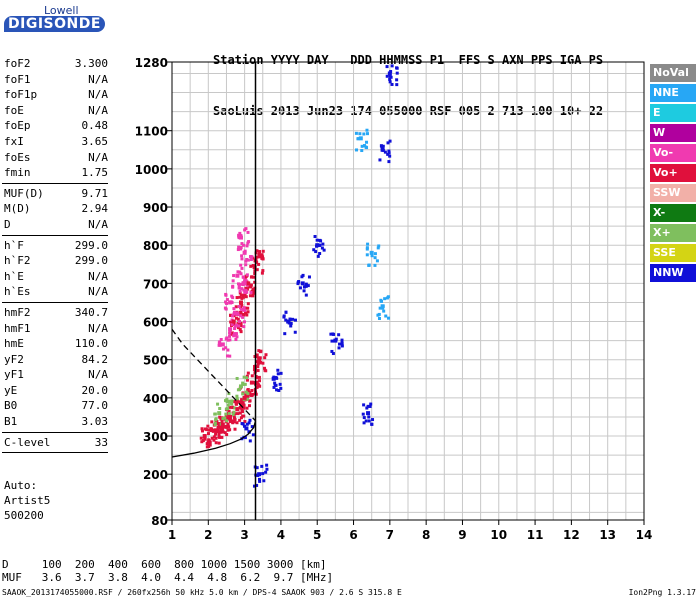 This screenshot has width=700, height=600. I want to click on param-value: 340.7, so click(91, 312).